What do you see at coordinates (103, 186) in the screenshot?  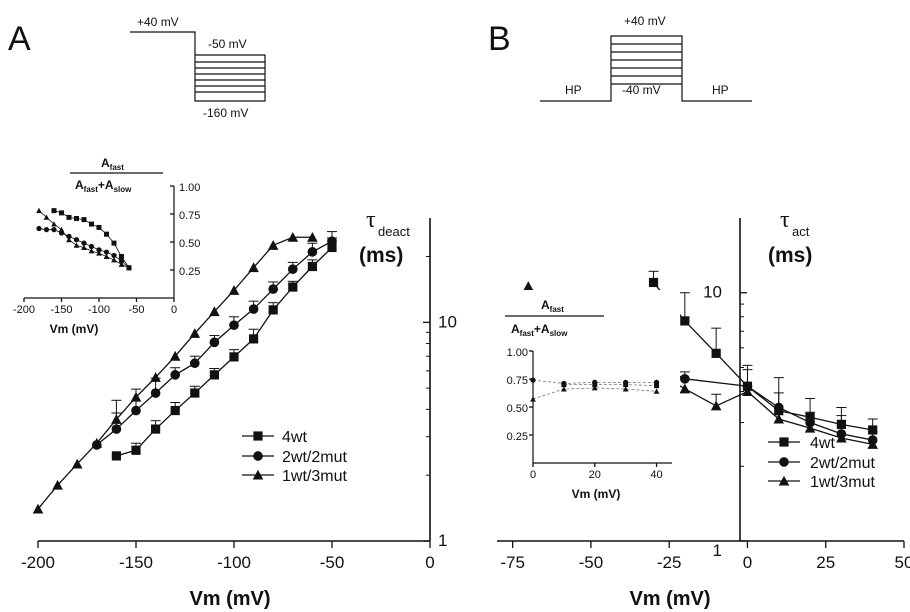 I see `svg-text: Afast+Aslow` at bounding box center [103, 186].